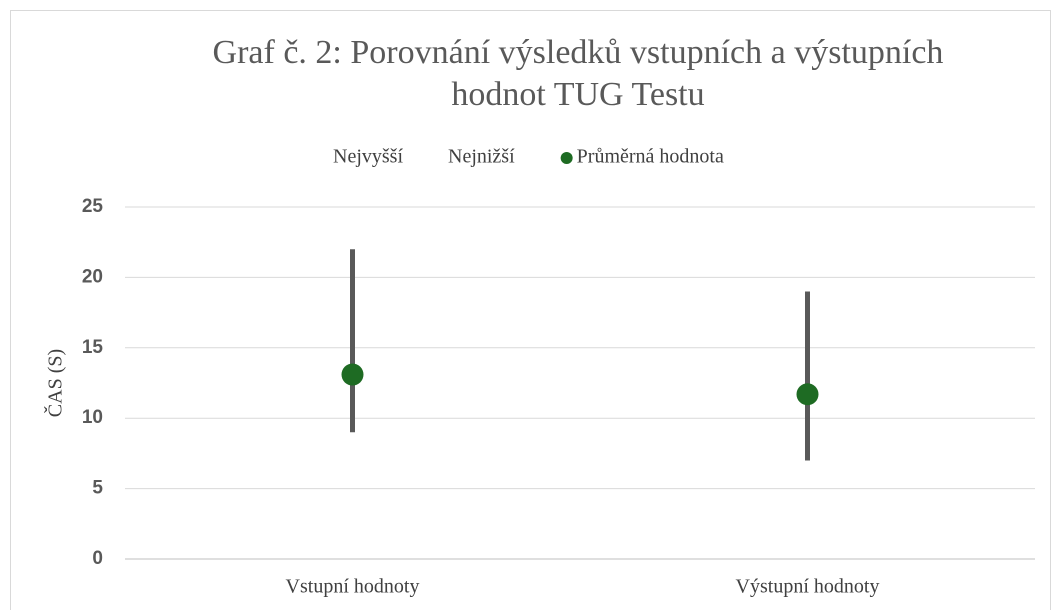 The width and height of the screenshot is (1056, 610). Describe the element at coordinates (566, 158) in the screenshot. I see `legend-marker` at that location.